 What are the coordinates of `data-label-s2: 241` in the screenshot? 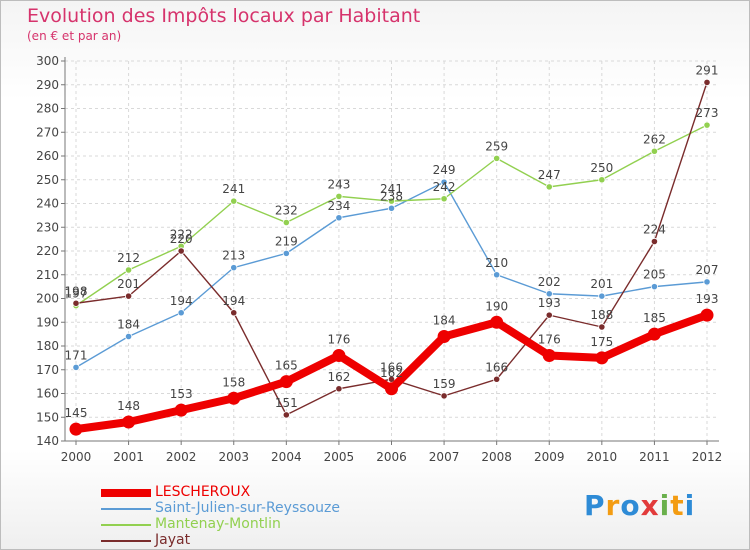 It's located at (233, 189).